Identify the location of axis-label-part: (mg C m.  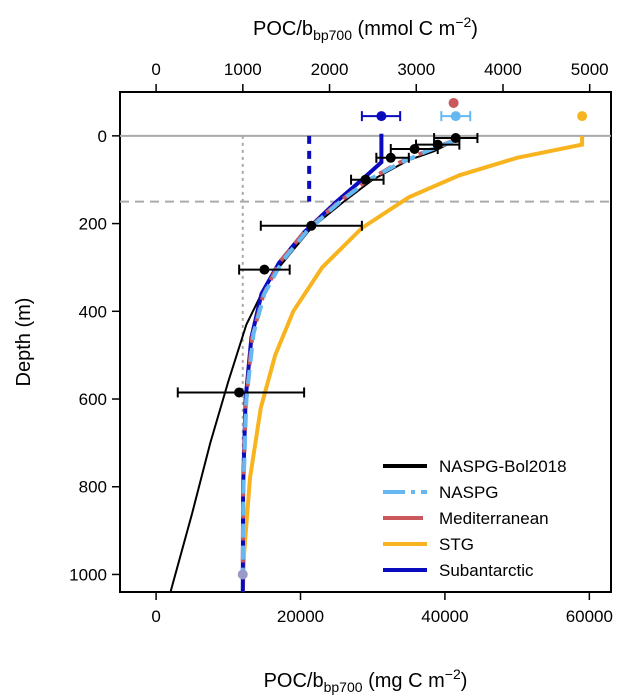
(404, 681).